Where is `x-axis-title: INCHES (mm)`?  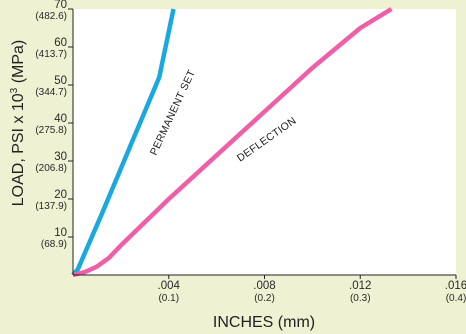
x-axis-title: INCHES (mm) is located at coordinates (264, 322).